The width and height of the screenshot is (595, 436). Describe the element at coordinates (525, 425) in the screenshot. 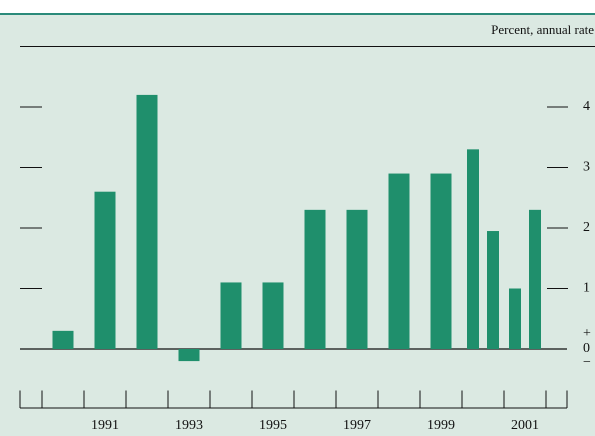

I see `x-tick-label: 2001` at that location.